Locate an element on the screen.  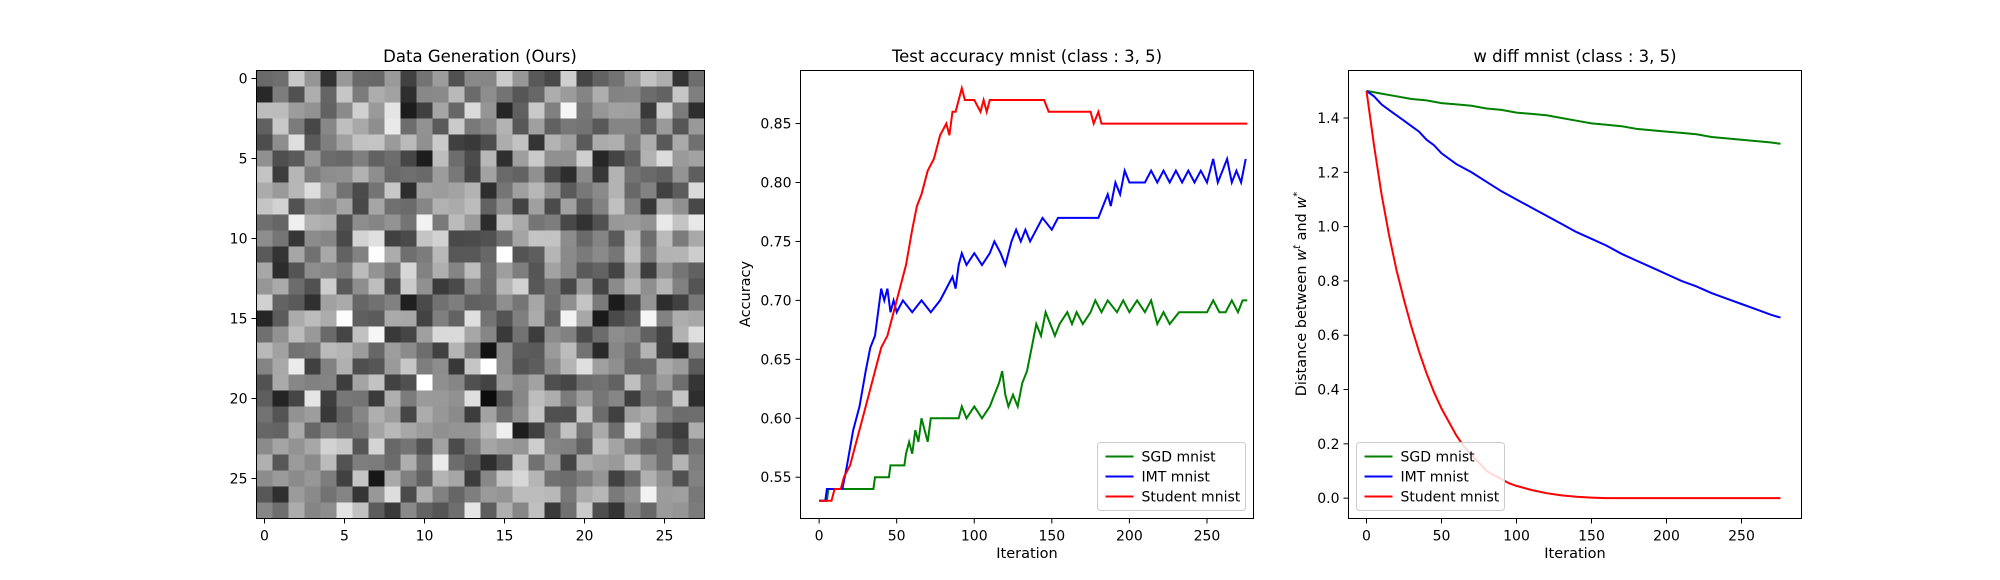
wdiff-series-imt-mnist is located at coordinates (1573, 204).